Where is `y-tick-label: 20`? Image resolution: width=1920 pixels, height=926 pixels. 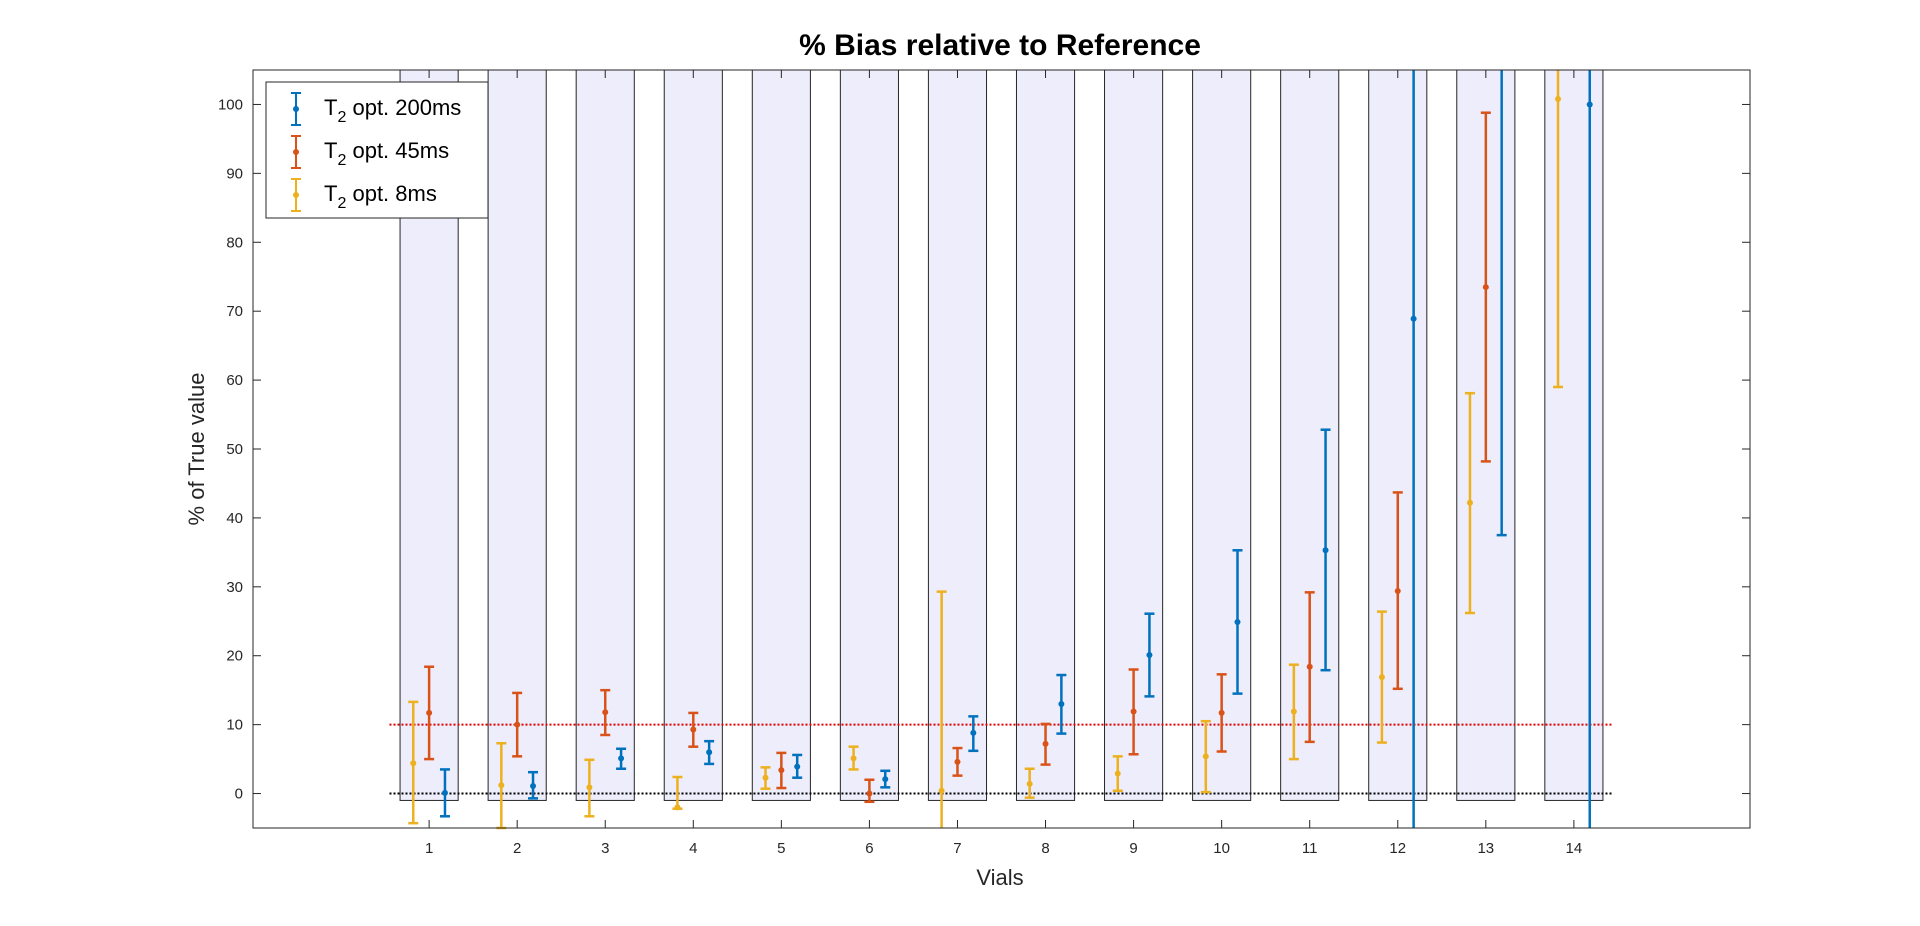 y-tick-label: 20 is located at coordinates (234, 656).